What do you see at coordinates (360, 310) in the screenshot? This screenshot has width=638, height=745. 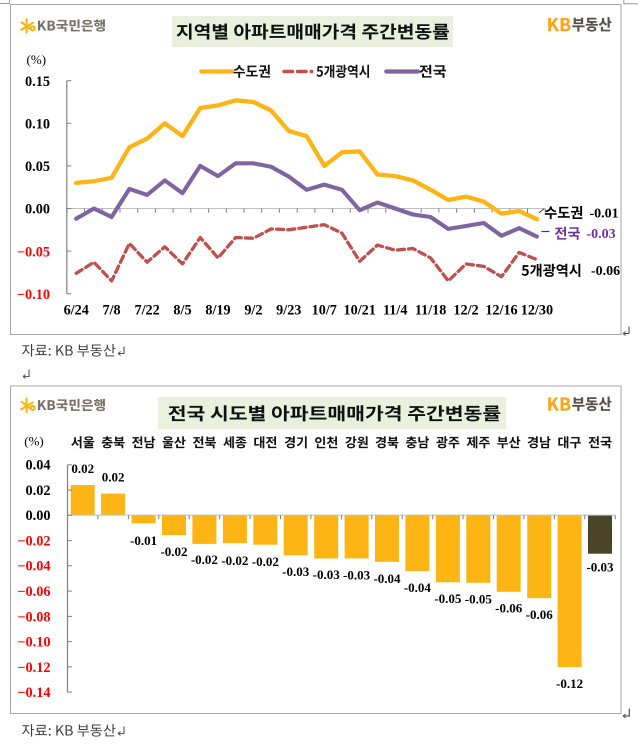 I see `svg-text: 10/21` at bounding box center [360, 310].